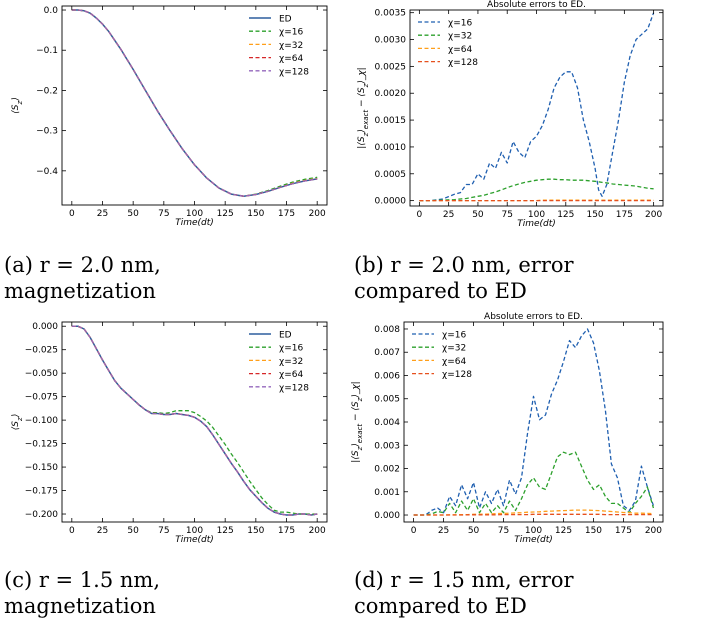  What do you see at coordinates (536, 5) in the screenshot?
I see `panel-b-title: Absolute errors to ED.` at bounding box center [536, 5].